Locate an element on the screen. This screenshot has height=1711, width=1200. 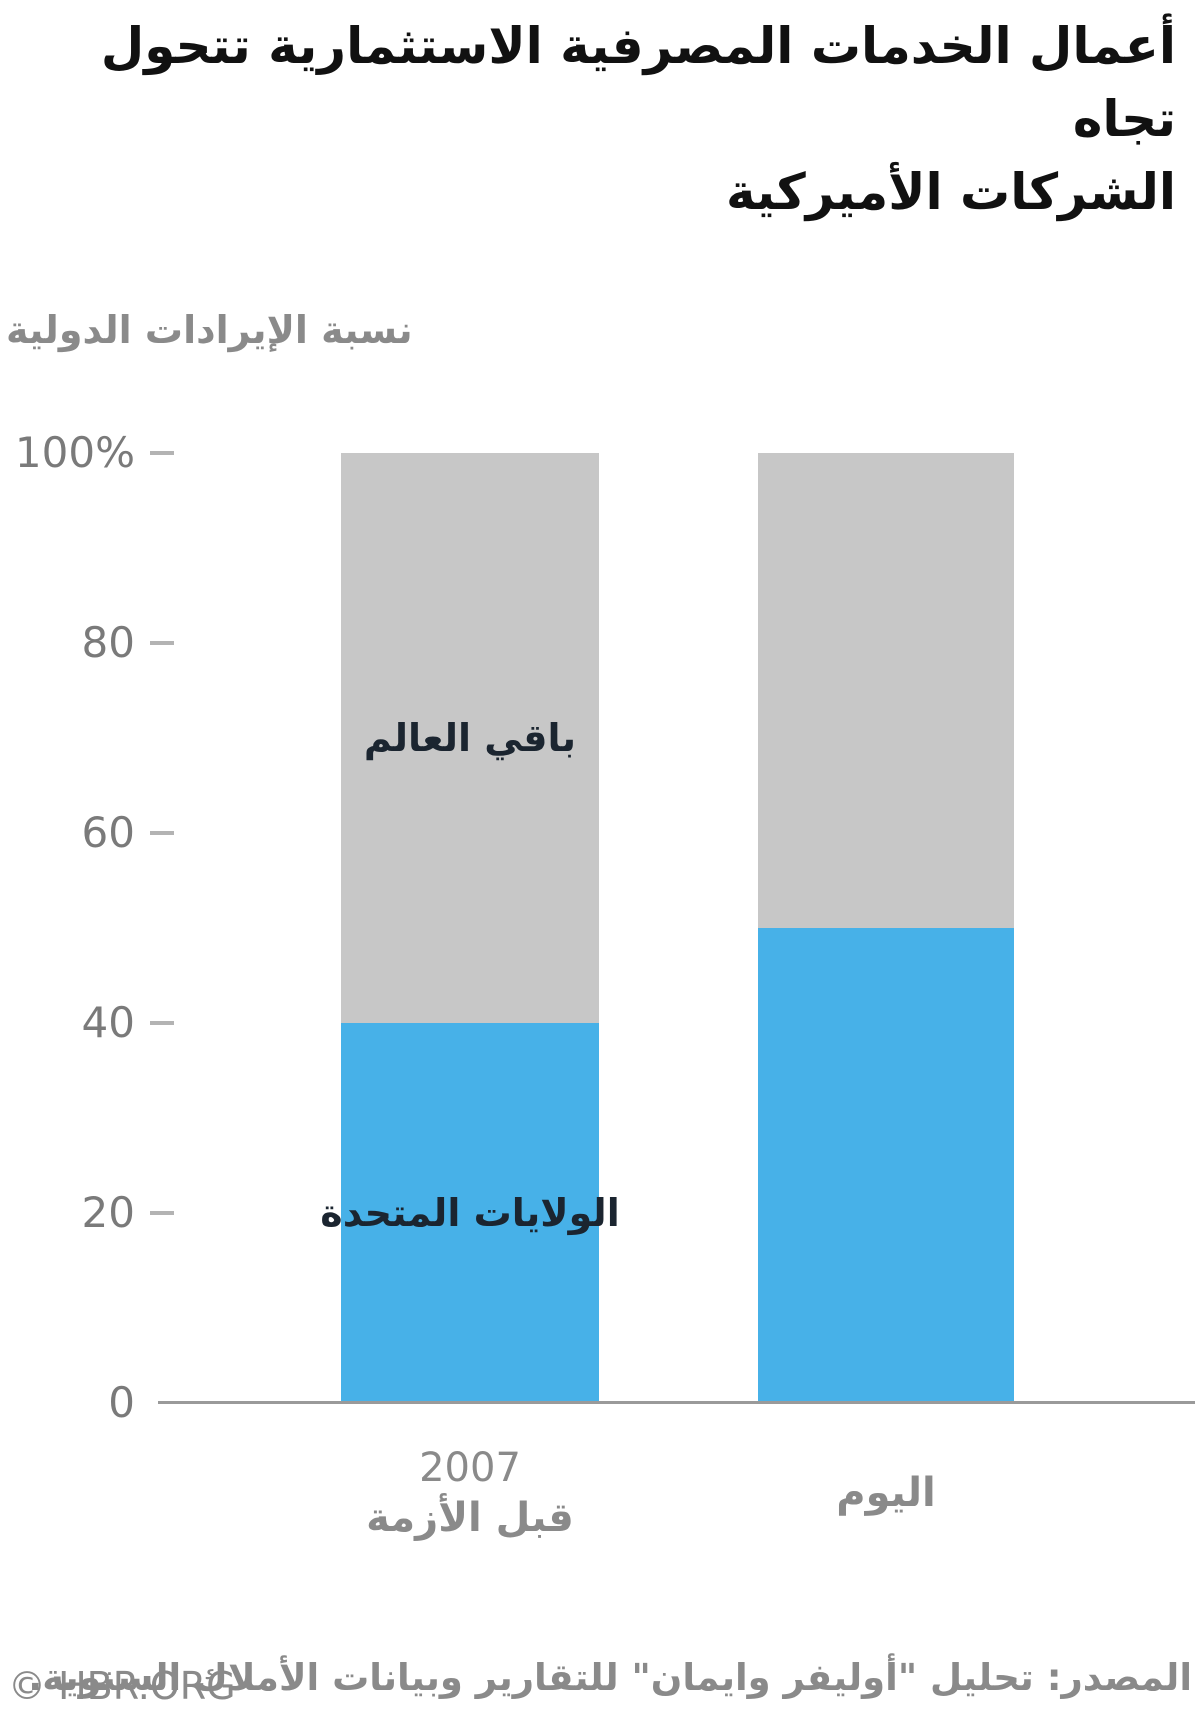
bar-segment-rest-of-world: باقي العالم is located at coordinates (470, 738).